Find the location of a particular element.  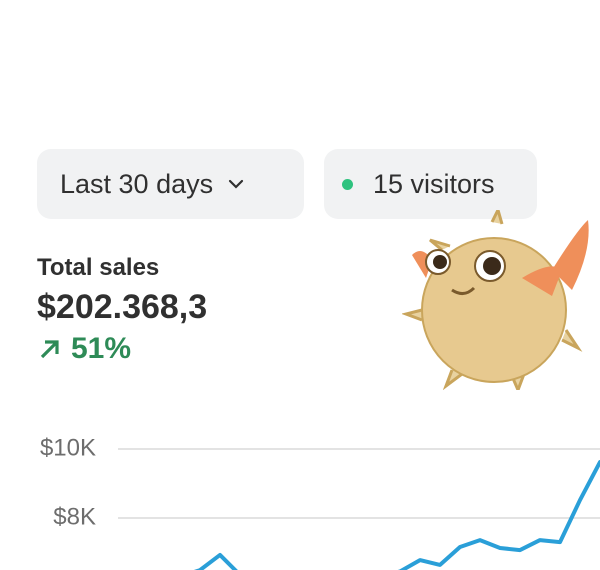

y-tick-label: $8K is located at coordinates (74, 516).